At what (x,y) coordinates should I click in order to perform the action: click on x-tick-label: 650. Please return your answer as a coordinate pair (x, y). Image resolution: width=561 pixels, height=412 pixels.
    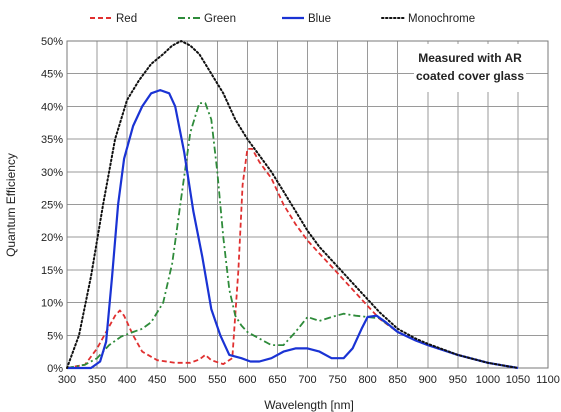
    Looking at the image, I should click on (277, 380).